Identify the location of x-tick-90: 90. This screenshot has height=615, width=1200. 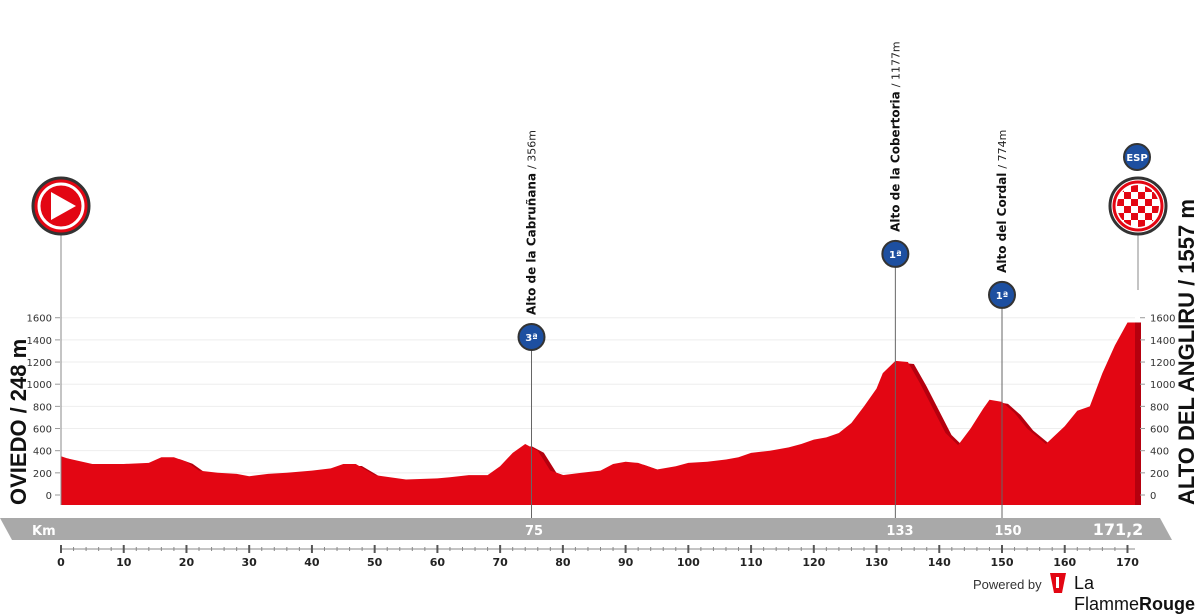
(626, 562).